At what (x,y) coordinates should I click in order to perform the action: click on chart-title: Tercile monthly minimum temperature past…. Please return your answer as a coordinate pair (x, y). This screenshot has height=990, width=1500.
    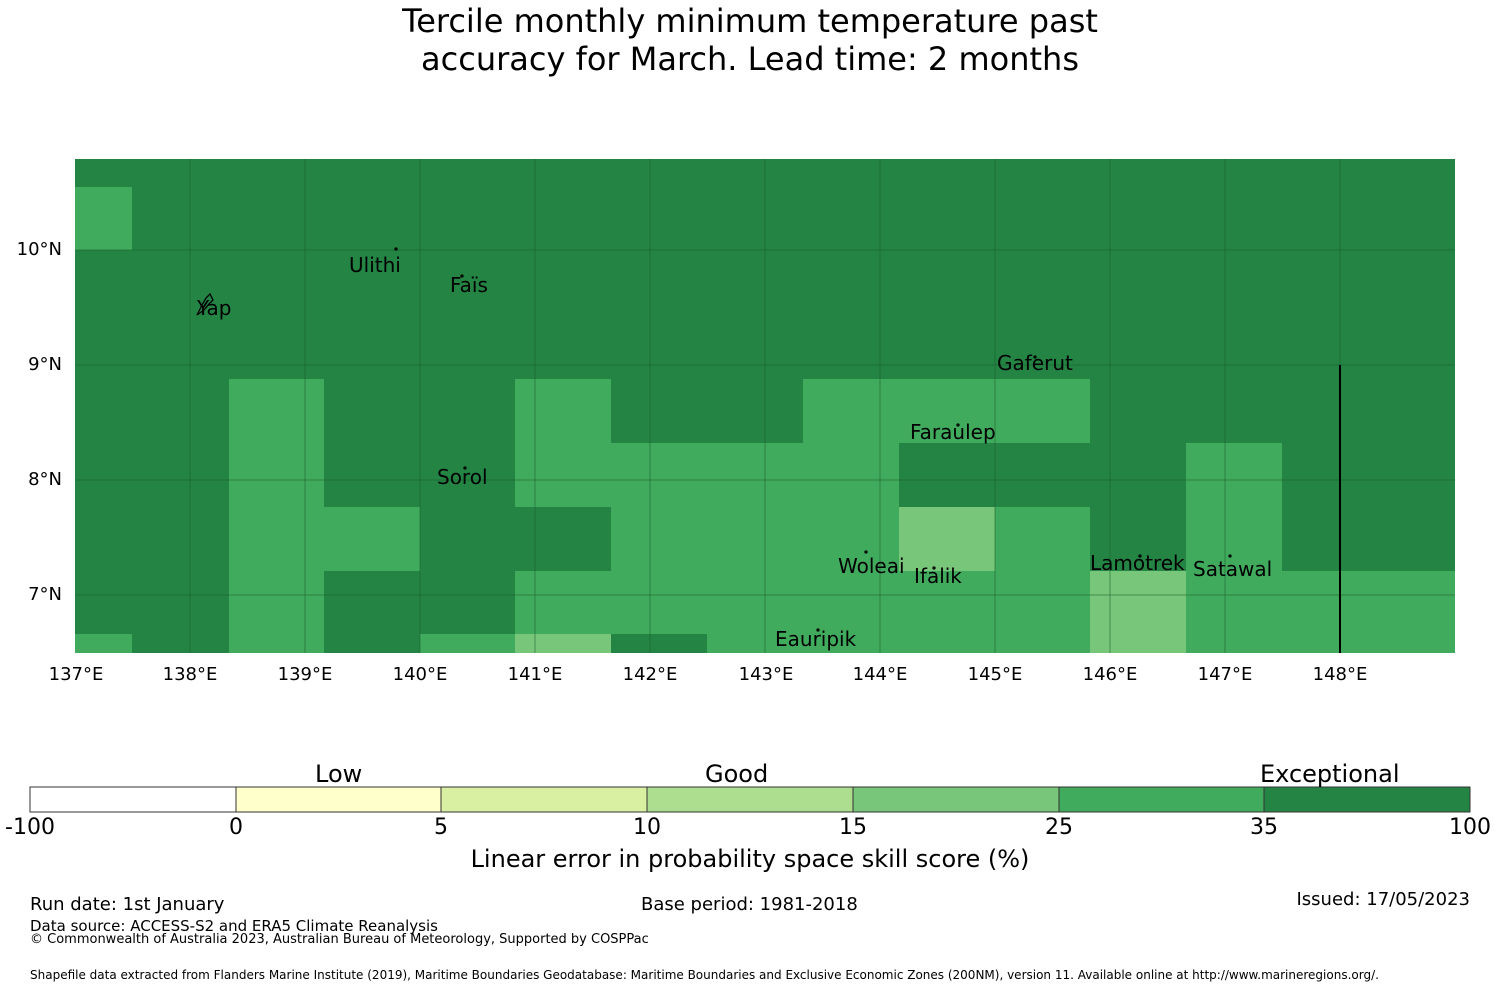
    Looking at the image, I should click on (750, 40).